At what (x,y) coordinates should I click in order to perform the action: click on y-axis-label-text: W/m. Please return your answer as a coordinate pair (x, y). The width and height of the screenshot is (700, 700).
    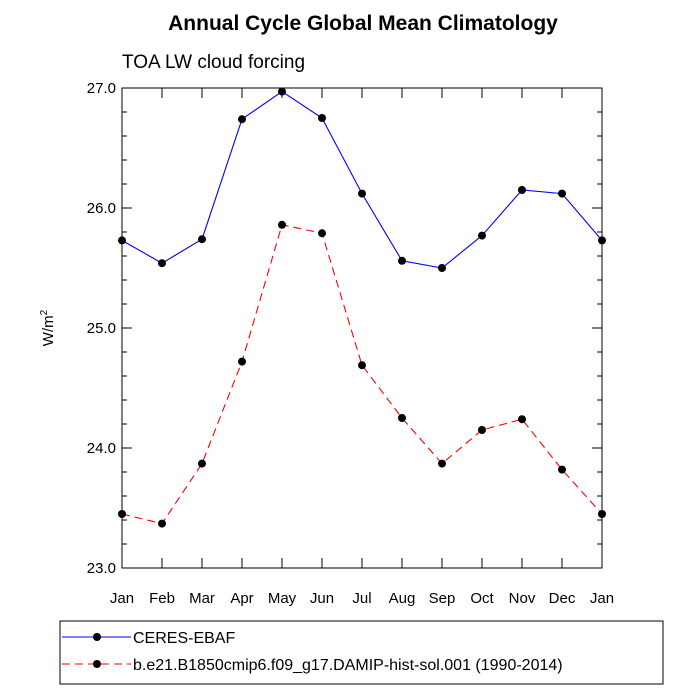
    Looking at the image, I should click on (48, 330).